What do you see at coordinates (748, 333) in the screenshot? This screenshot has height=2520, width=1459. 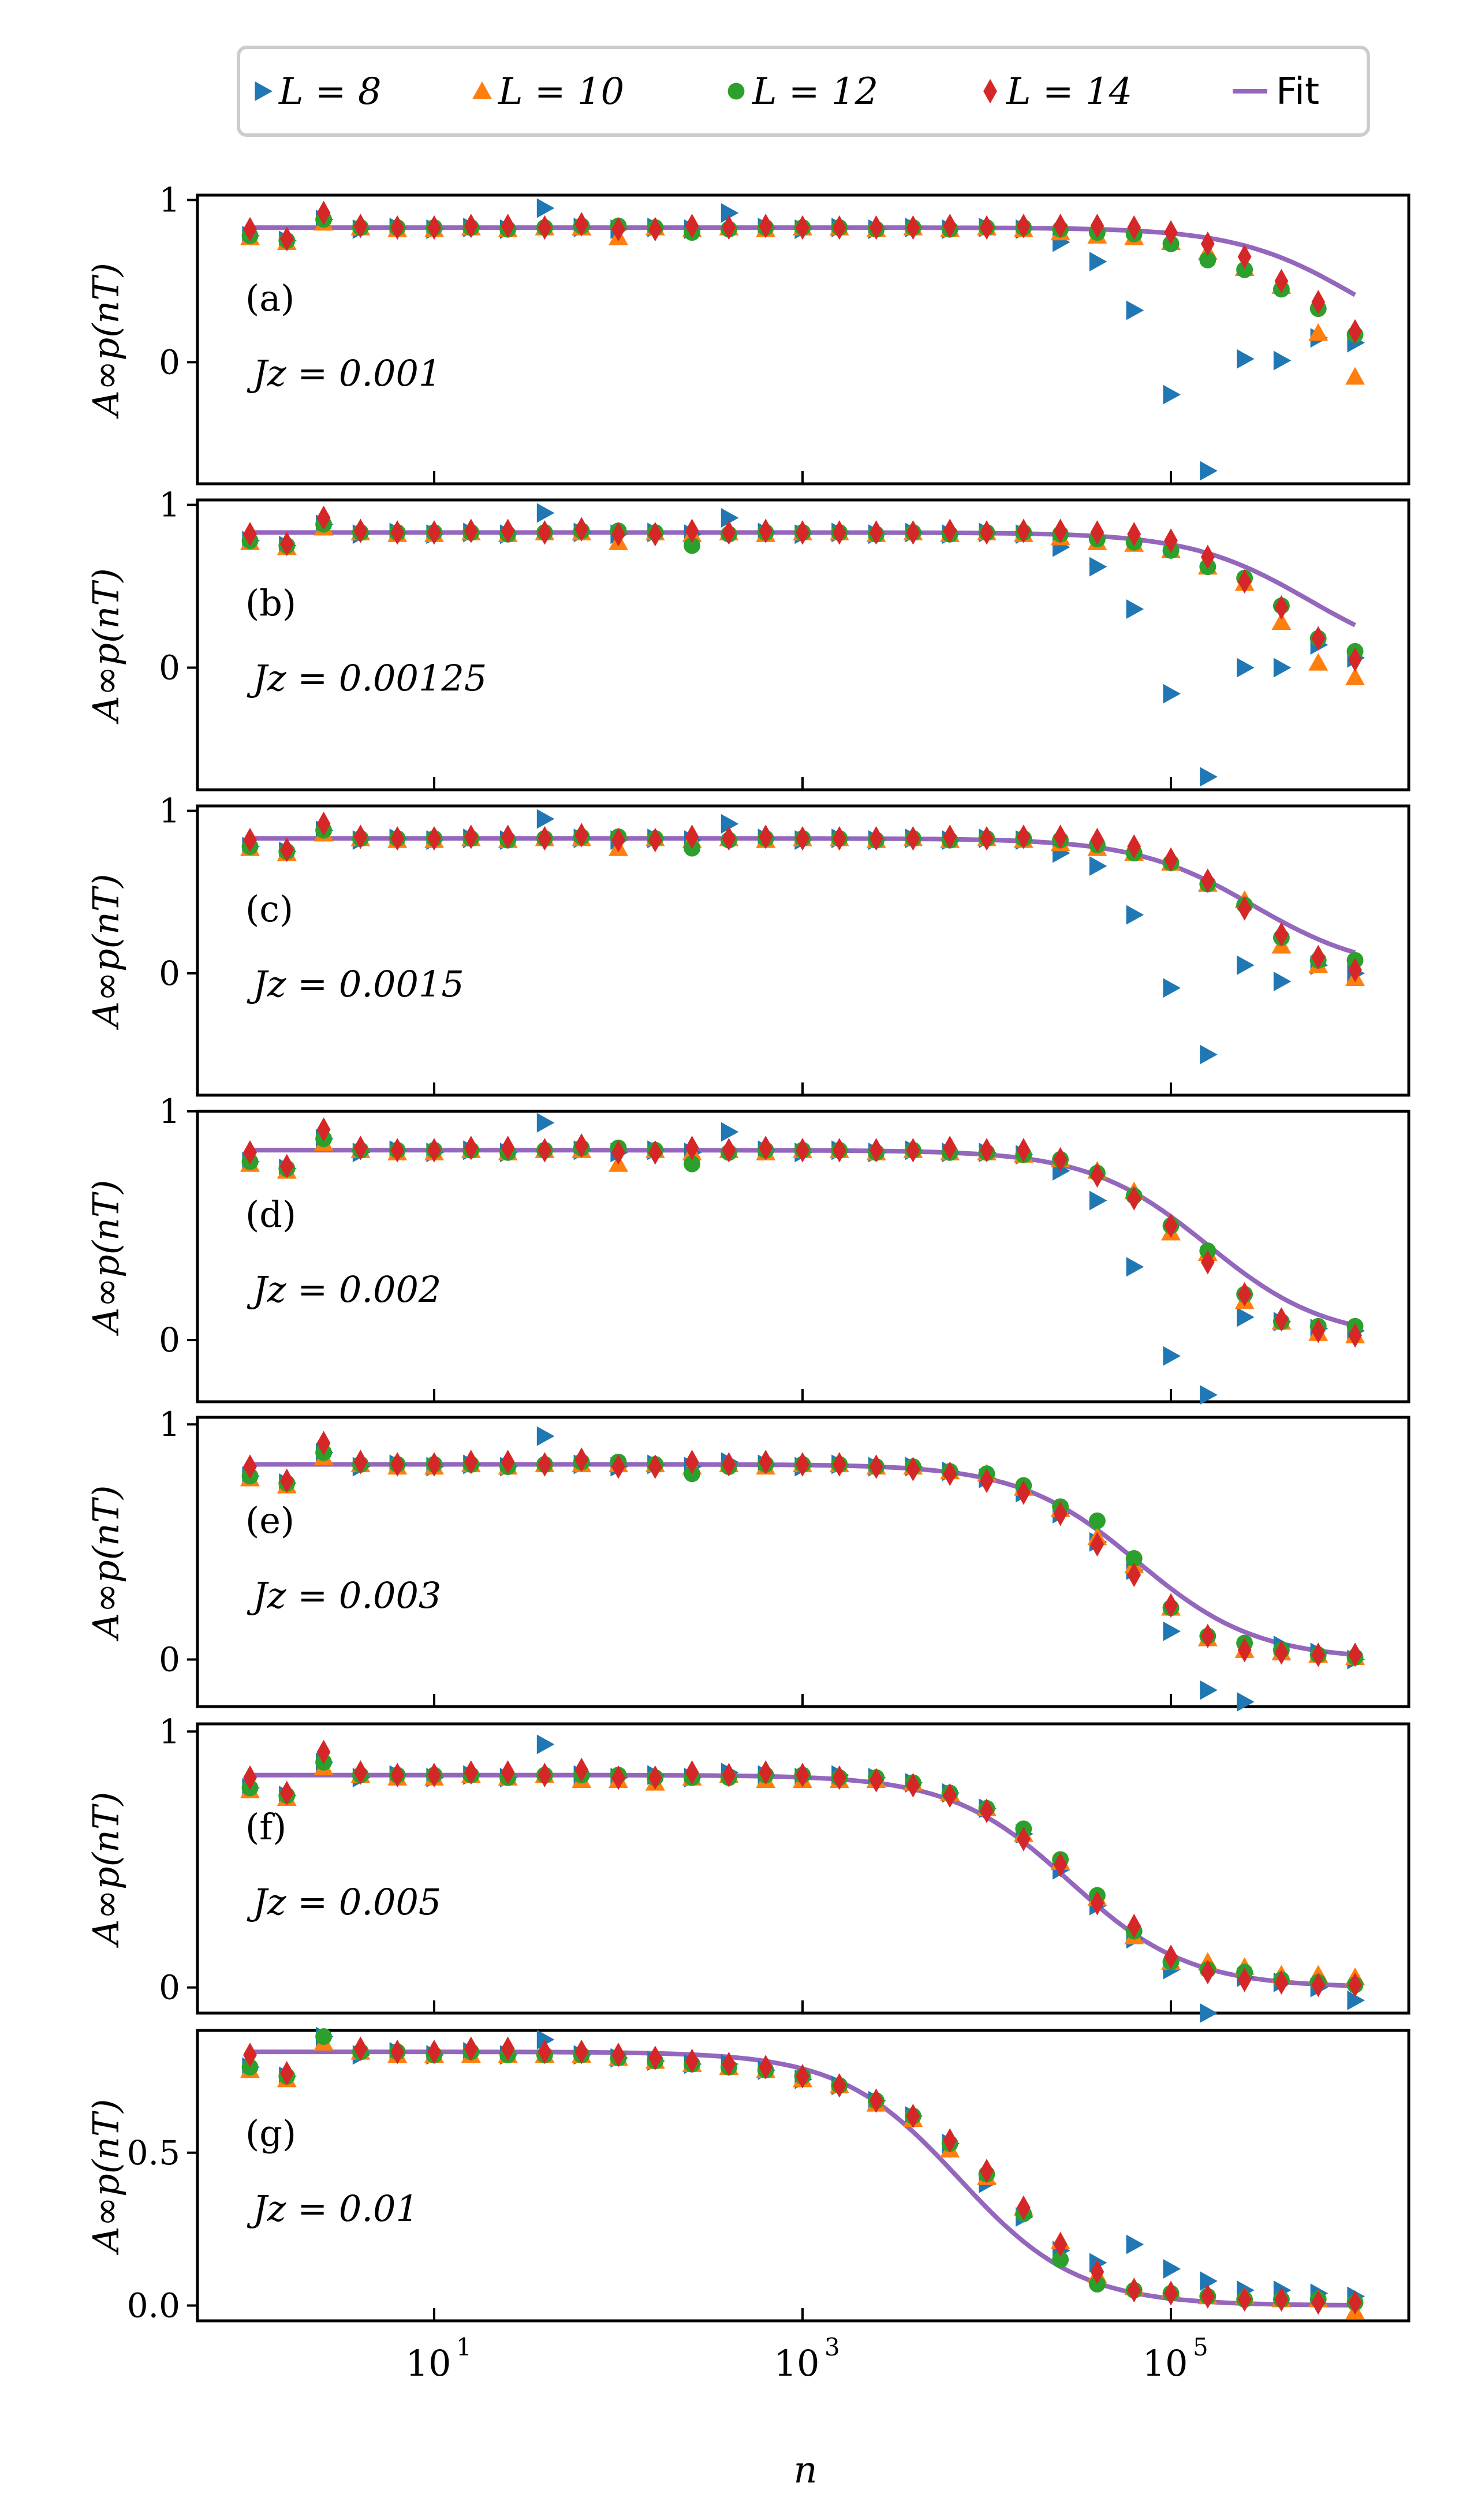 I see `panel-a: 0 1 A∞p(nT) (a) Jz = 0.001` at bounding box center [748, 333].